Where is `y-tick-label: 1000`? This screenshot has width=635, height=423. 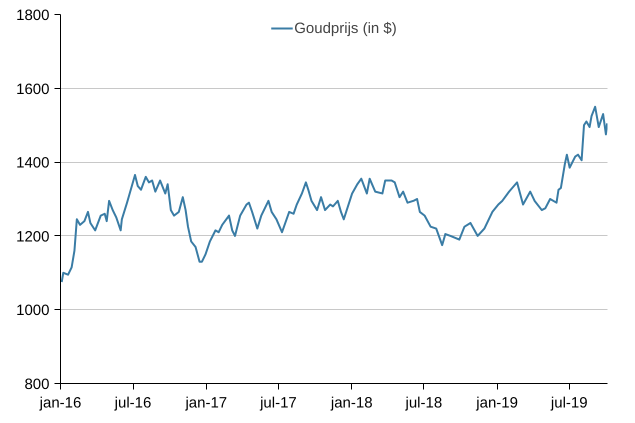 y-tick-label: 1000 is located at coordinates (33, 311).